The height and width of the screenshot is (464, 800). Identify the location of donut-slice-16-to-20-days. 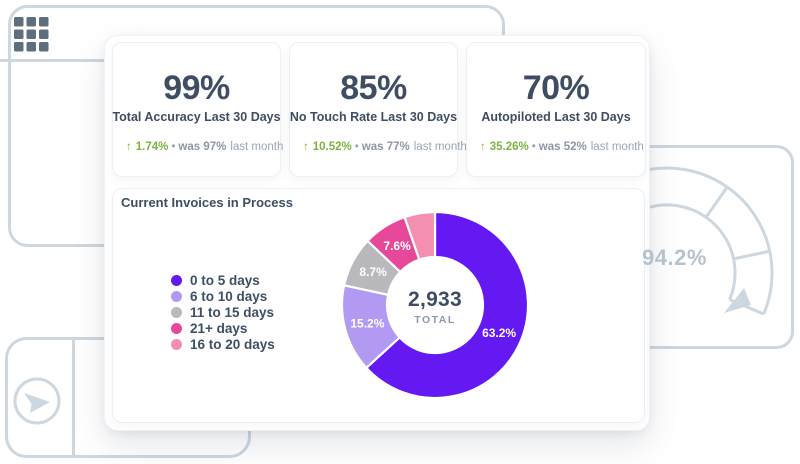
(420, 236).